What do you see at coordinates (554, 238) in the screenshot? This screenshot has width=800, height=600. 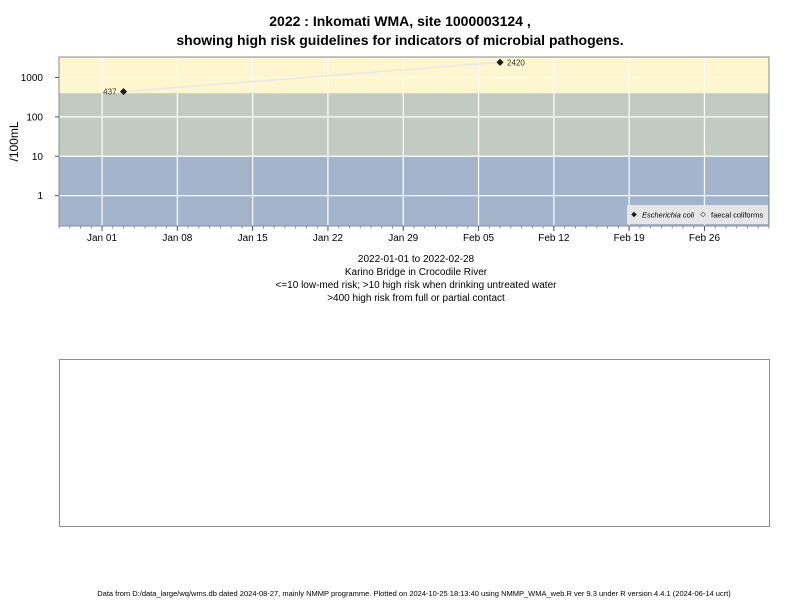 I see `x-tick-label-6: Feb 12` at bounding box center [554, 238].